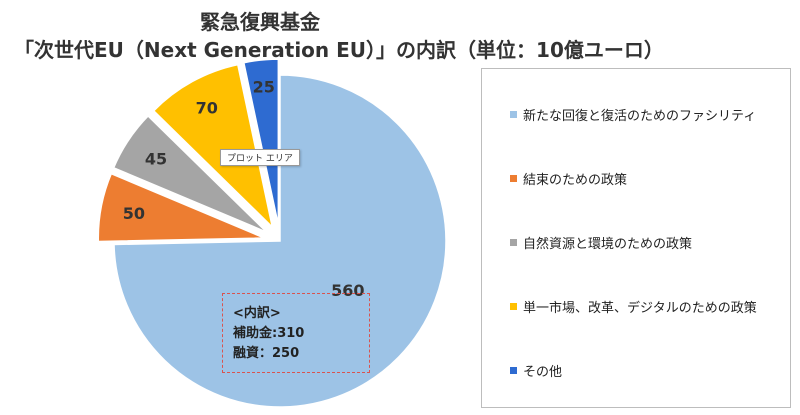 The height and width of the screenshot is (415, 800). I want to click on legend-label: 単一市場、改革、デジタルのための政策, so click(640, 308).